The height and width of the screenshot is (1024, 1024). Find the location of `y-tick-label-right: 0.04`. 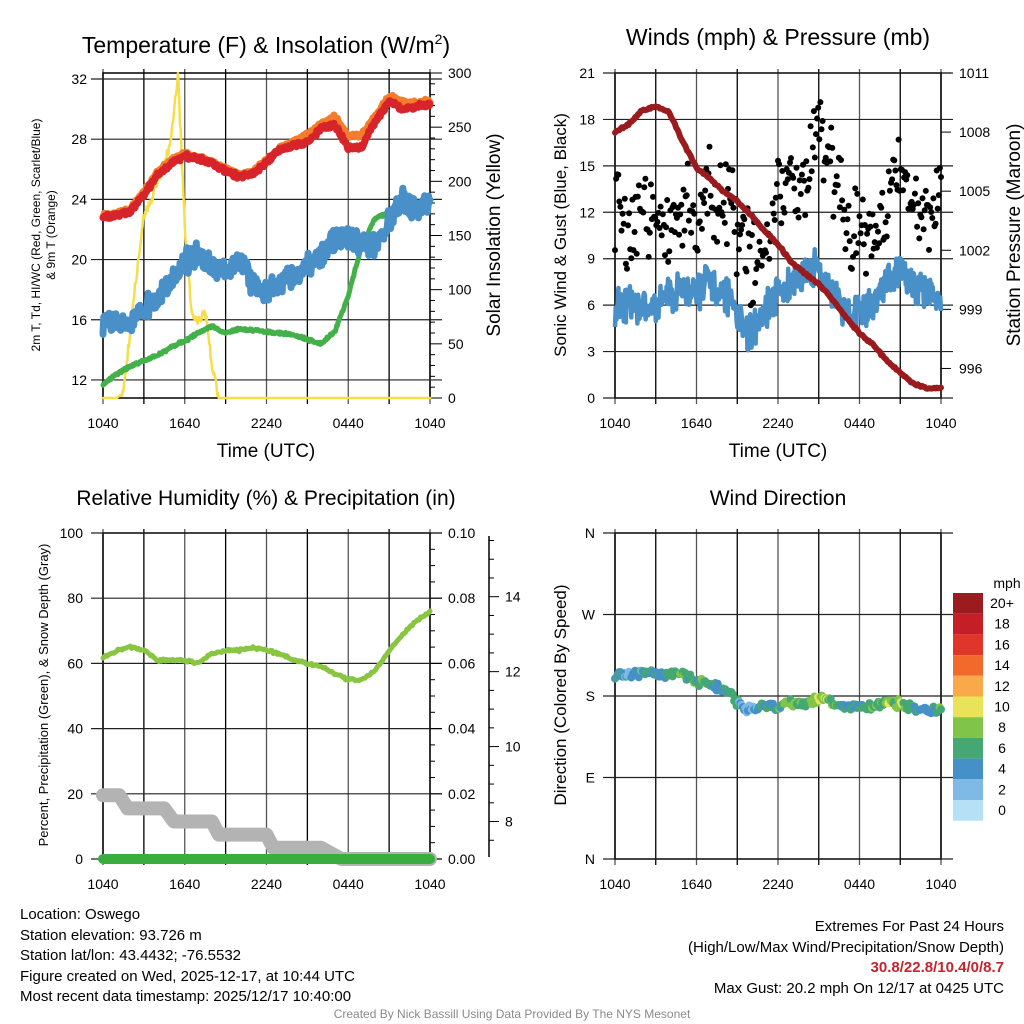

y-tick-label-right: 0.04 is located at coordinates (461, 729).